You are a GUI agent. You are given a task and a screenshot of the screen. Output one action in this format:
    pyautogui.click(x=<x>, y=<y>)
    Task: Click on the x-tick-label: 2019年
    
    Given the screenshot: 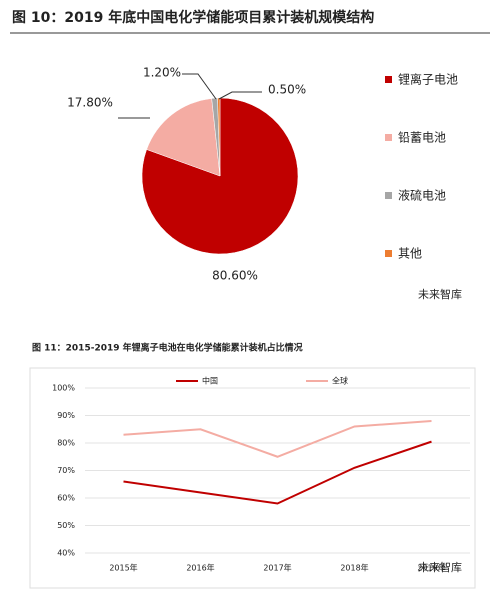 What is the action you would take?
    pyautogui.click(x=431, y=568)
    